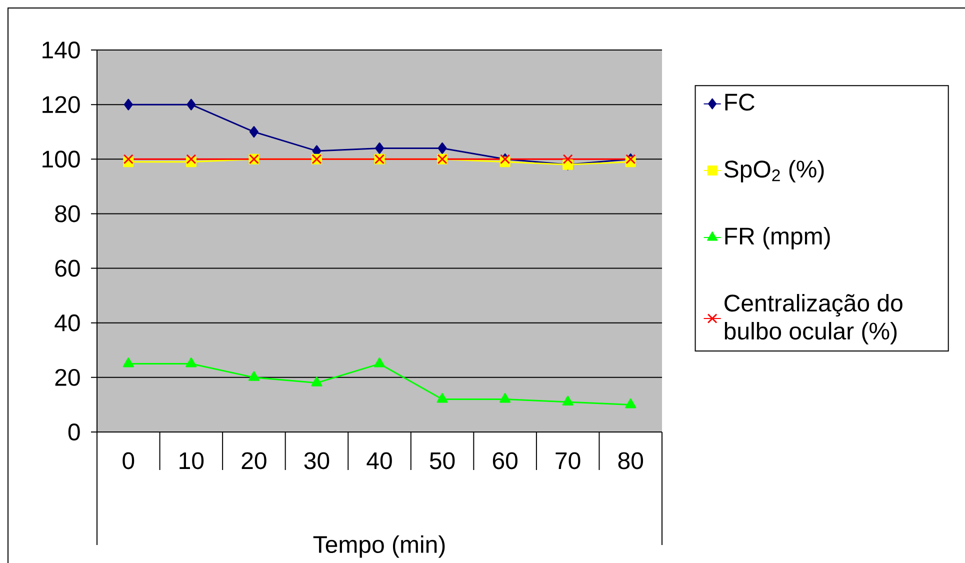 This screenshot has width=965, height=563. What do you see at coordinates (568, 461) in the screenshot?
I see `x-tick-label: 70` at bounding box center [568, 461].